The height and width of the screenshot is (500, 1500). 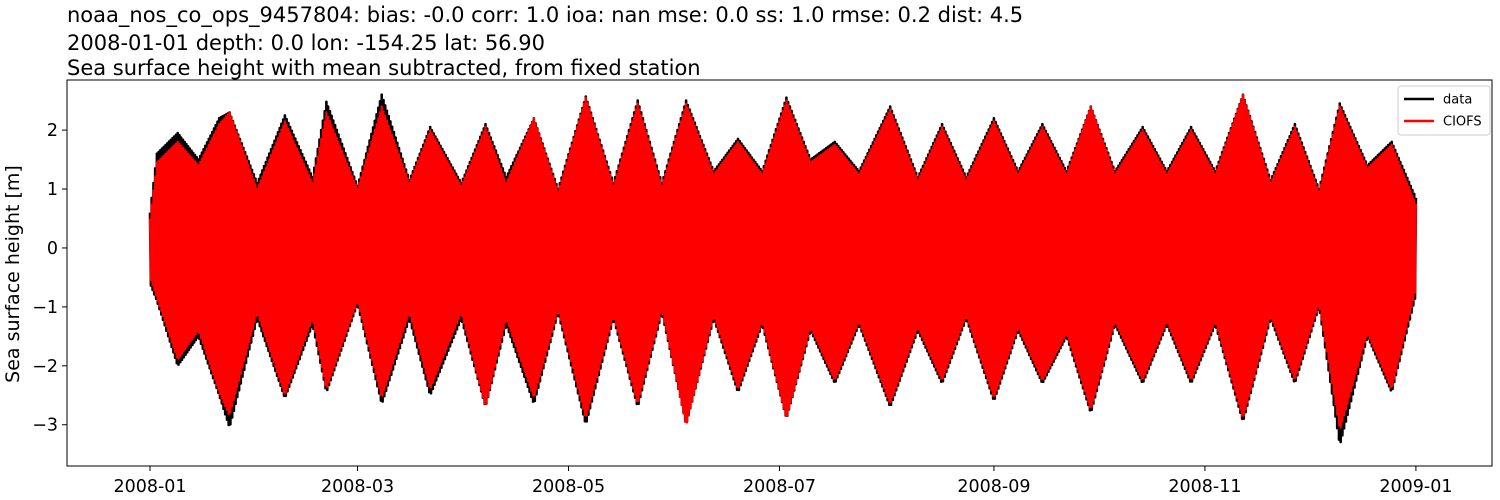 What do you see at coordinates (49, 278) in the screenshot?
I see `y-axis: 2 1 0 −1 −2 −3` at bounding box center [49, 278].